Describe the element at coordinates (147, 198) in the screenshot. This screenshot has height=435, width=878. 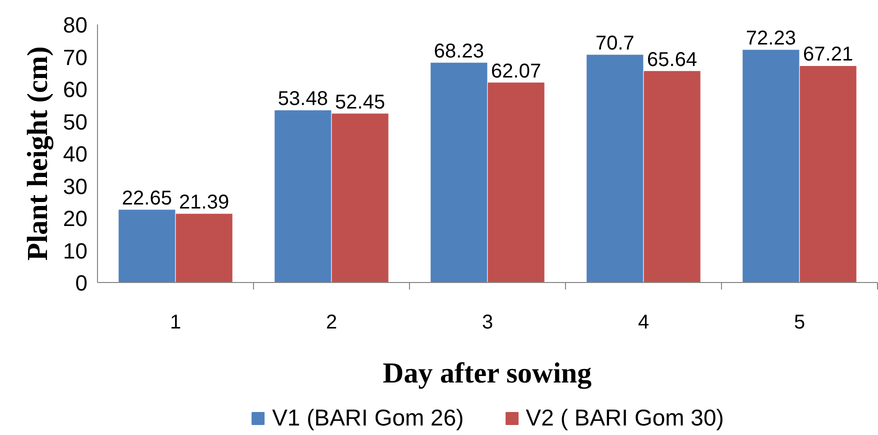
I see `data-label: 22.65` at that location.